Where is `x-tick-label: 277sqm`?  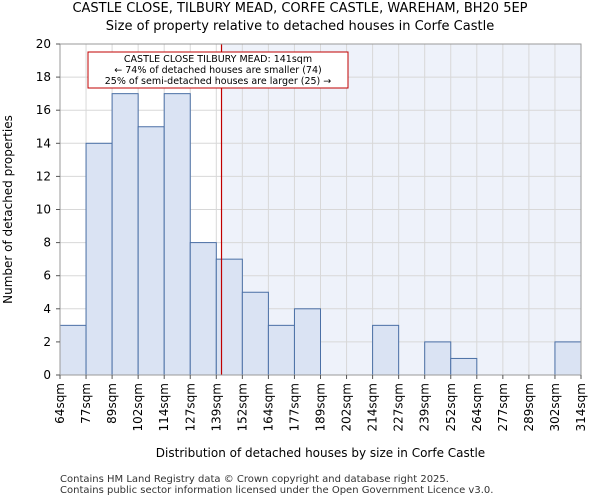 x-tick-label: 277sqm is located at coordinates (503, 407).